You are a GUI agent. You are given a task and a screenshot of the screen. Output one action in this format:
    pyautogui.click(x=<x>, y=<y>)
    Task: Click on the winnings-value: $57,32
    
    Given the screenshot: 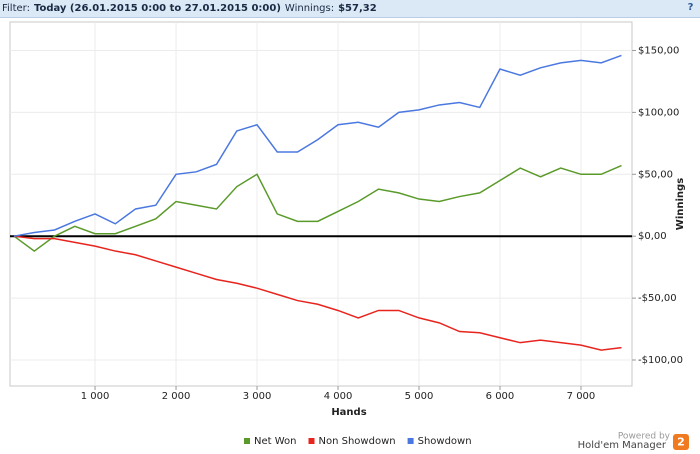 What is the action you would take?
    pyautogui.click(x=357, y=8)
    